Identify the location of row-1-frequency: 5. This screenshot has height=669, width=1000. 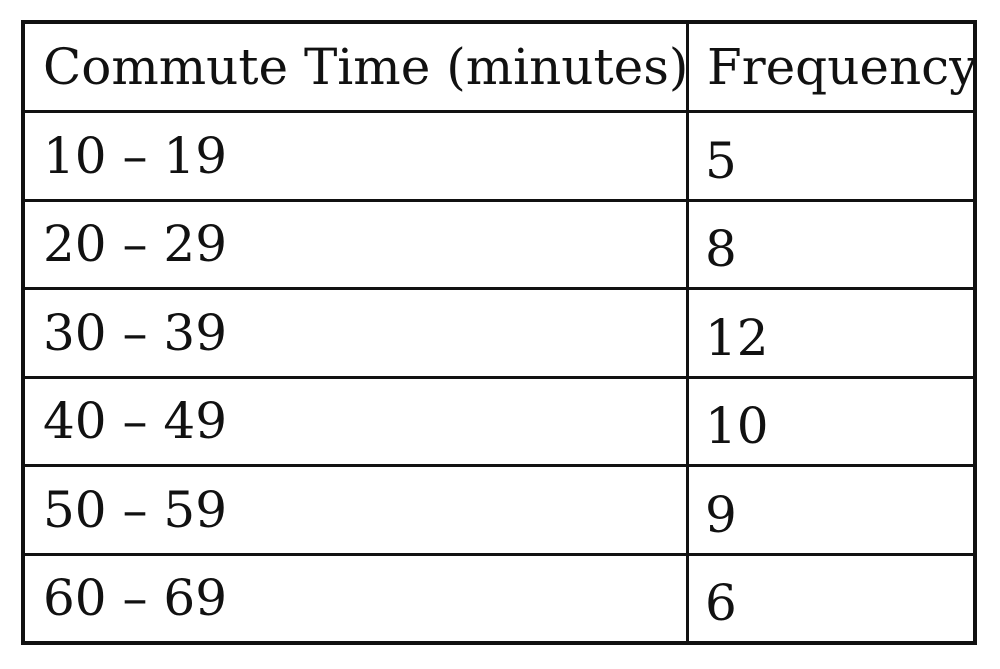
(831, 154).